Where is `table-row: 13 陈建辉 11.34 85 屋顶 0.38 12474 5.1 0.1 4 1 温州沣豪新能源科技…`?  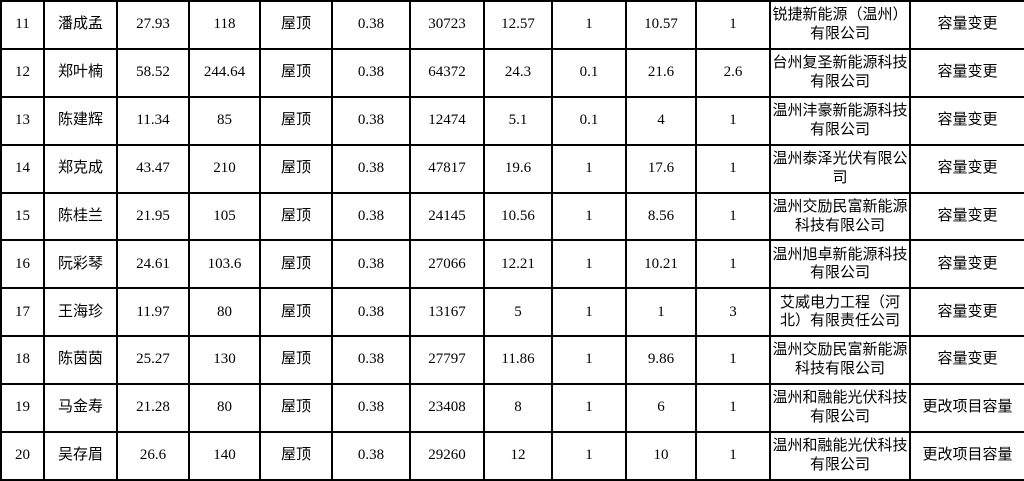
table-row: 13 陈建辉 11.34 85 屋顶 0.38 12474 5.1 0.1 4 1 温州沣豪新能源科技… is located at coordinates (512, 120).